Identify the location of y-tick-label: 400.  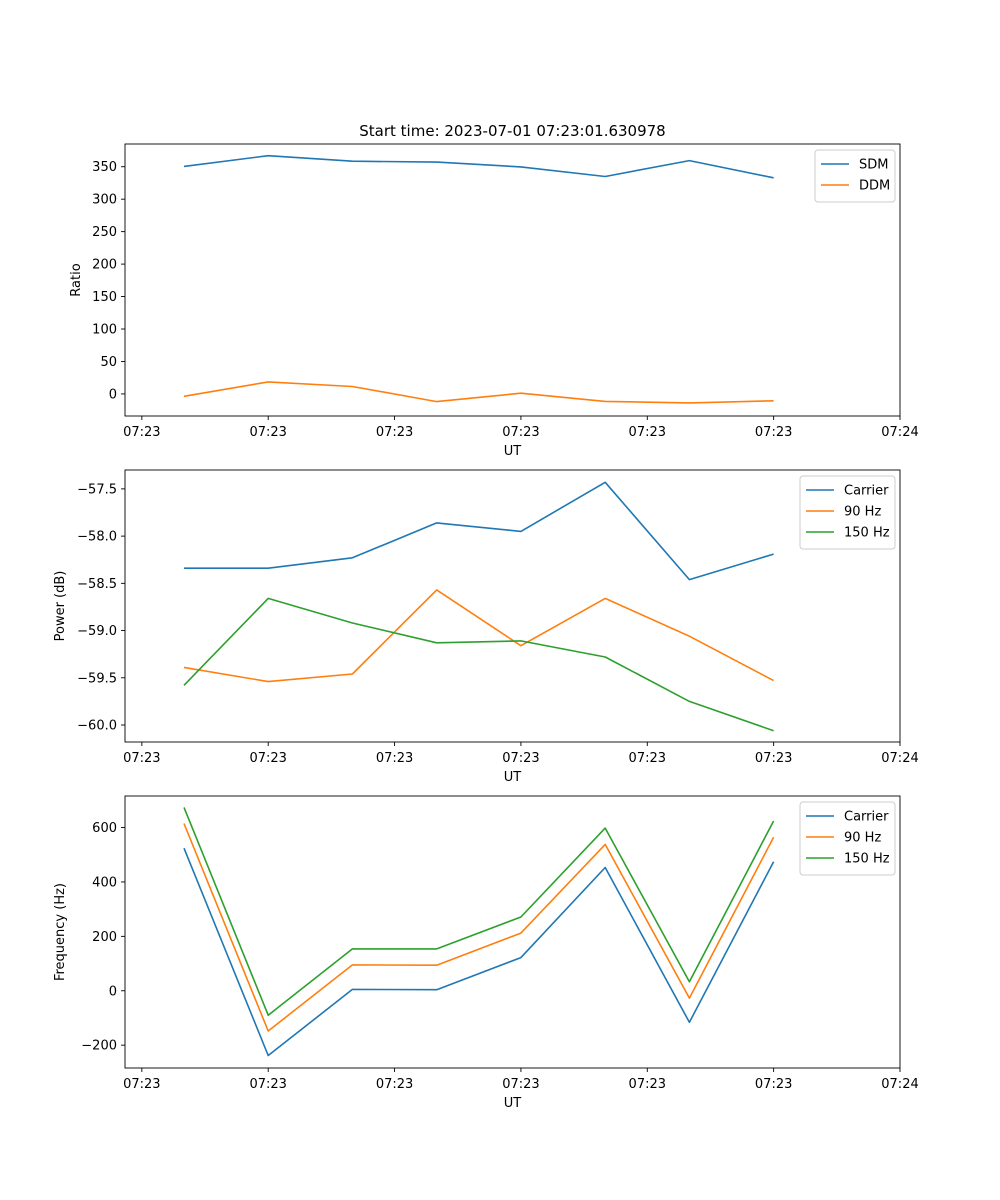
(104, 882).